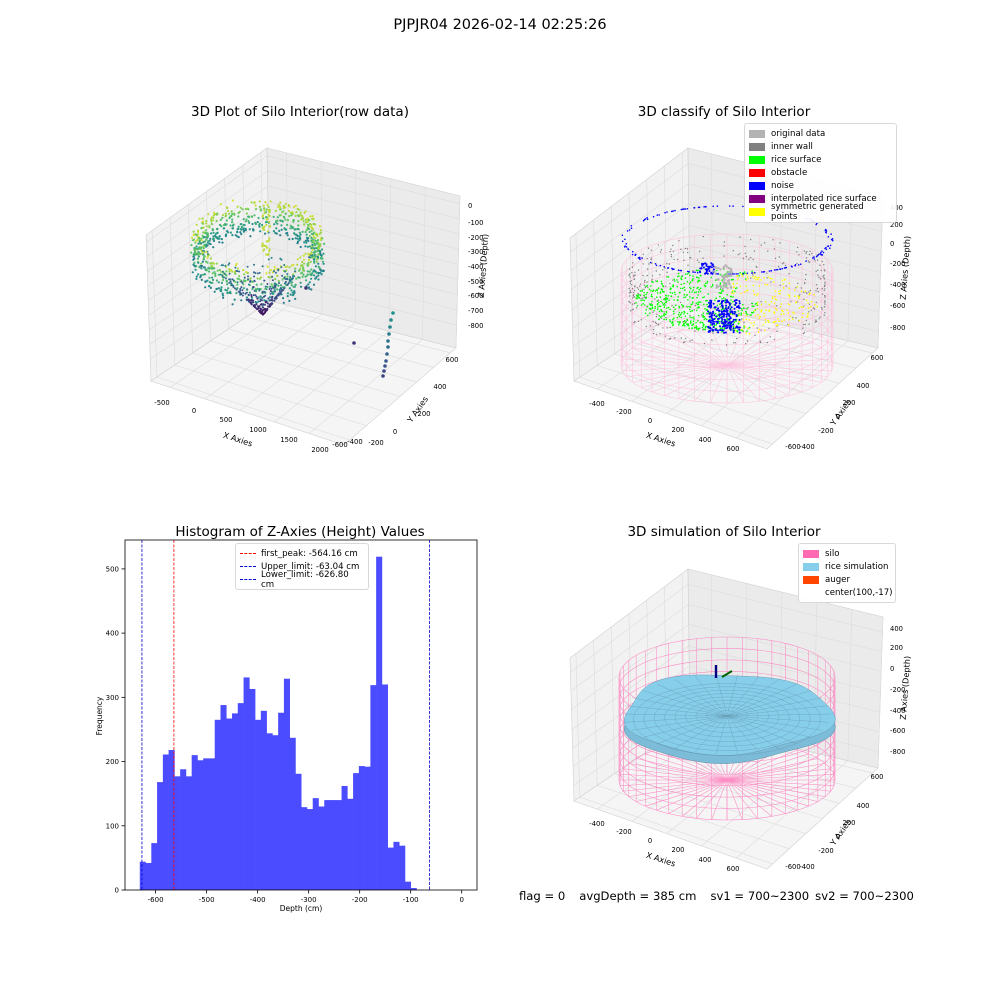  Describe the element at coordinates (859, 592) in the screenshot. I see `legend-label: center(100,-17)` at that location.